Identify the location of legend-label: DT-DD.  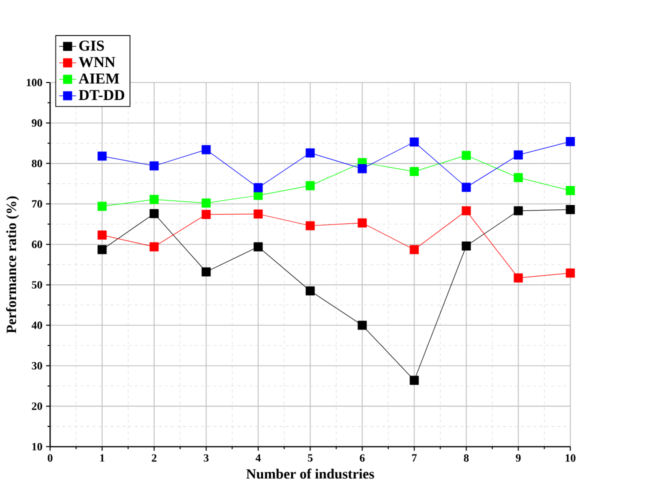
(101, 95).